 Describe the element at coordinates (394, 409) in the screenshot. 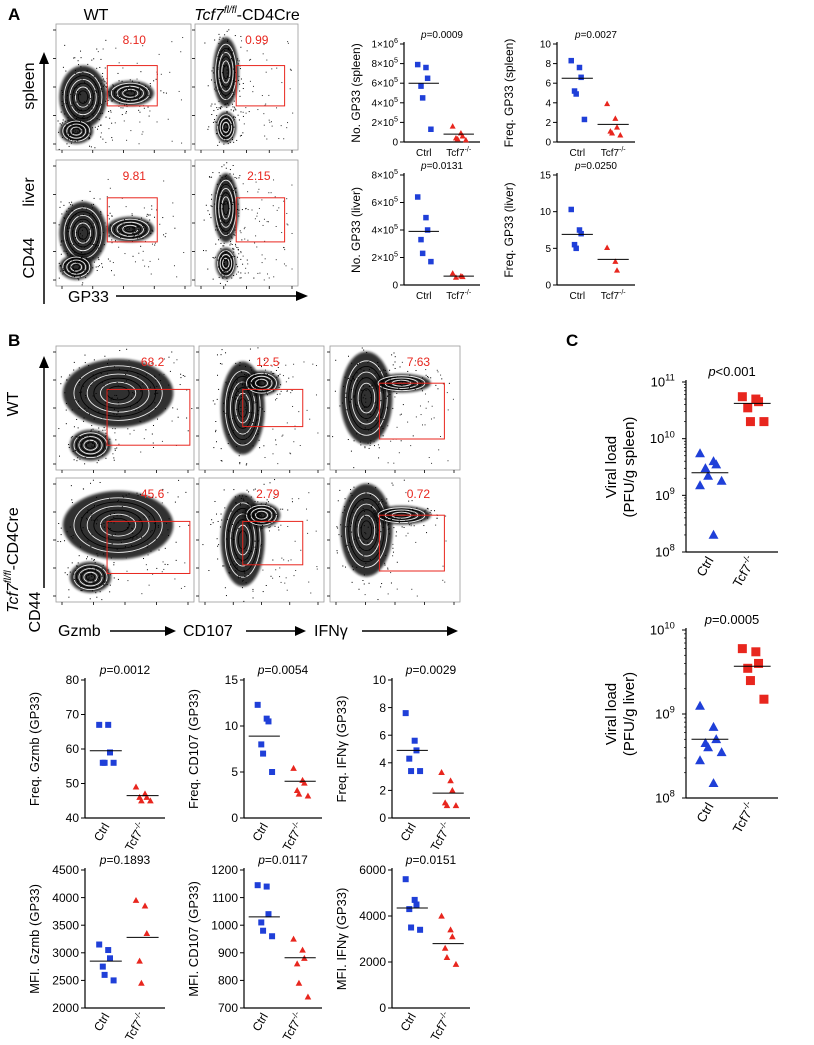

I see `flow-plot-wt-ifng: 7.63` at that location.